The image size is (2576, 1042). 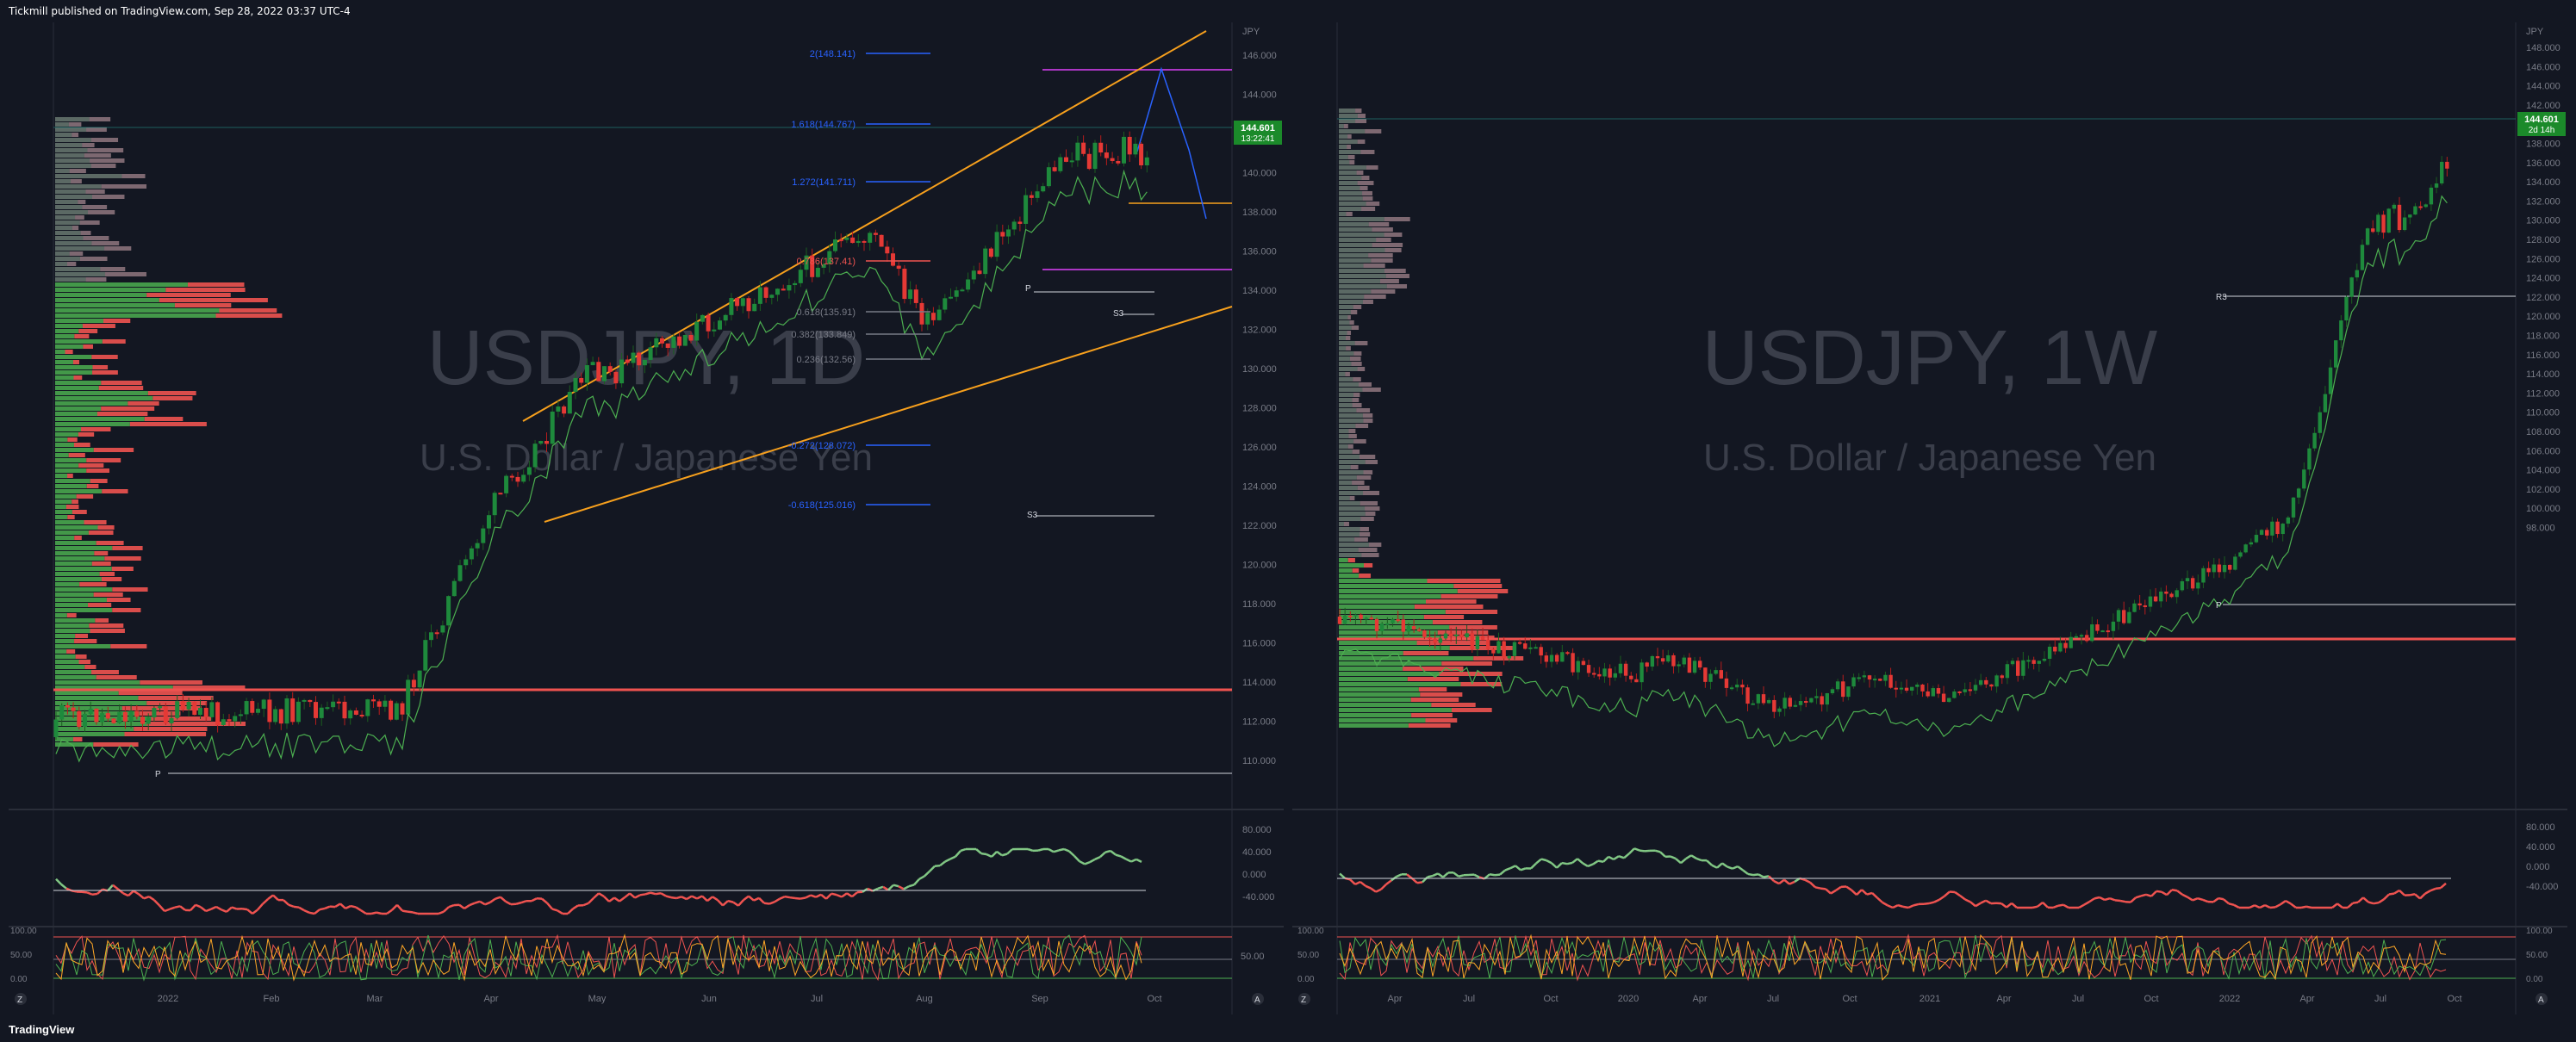 What do you see at coordinates (21, 999) in the screenshot?
I see `left-zoom-reset-button` at bounding box center [21, 999].